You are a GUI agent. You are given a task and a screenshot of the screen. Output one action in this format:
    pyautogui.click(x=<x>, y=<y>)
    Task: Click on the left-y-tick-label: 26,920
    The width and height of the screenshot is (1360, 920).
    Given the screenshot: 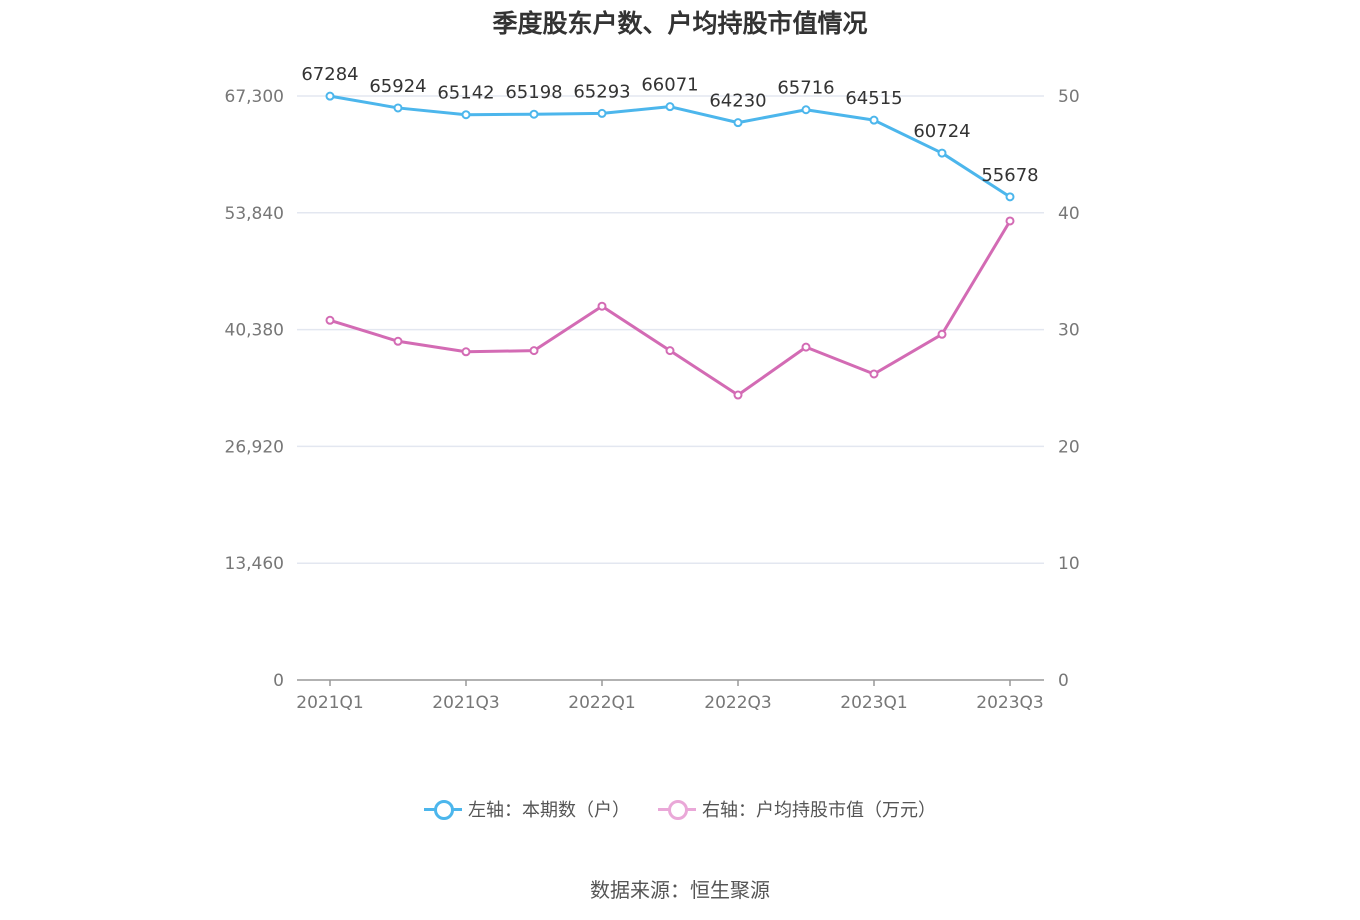 What is the action you would take?
    pyautogui.click(x=254, y=447)
    